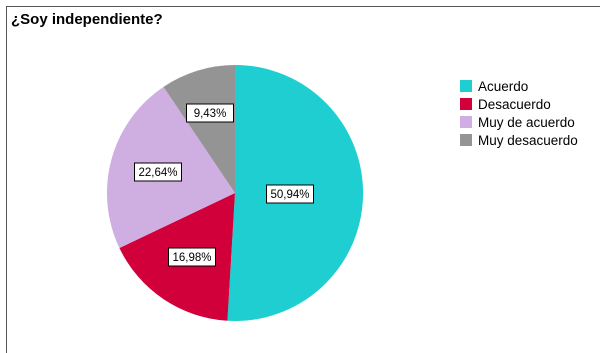  I want to click on slice-label: 22,64%, so click(158, 172).